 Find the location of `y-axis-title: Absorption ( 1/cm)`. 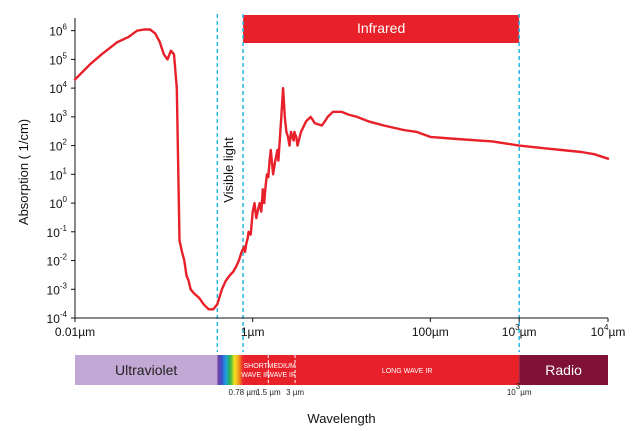

y-axis-title: Absorption ( 1/cm) is located at coordinates (23, 172).